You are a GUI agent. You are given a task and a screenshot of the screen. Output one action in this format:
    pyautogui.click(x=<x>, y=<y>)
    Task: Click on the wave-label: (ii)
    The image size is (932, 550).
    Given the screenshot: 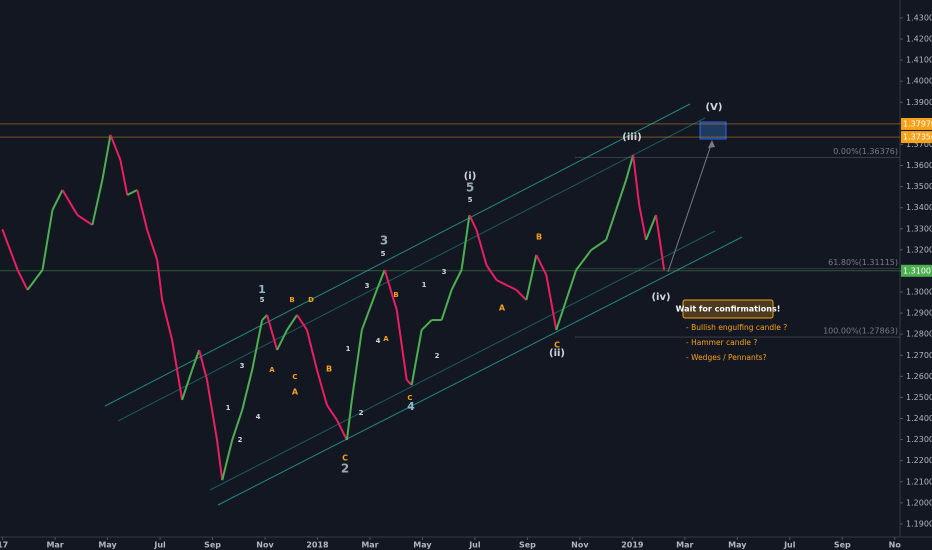 What is the action you would take?
    pyautogui.click(x=557, y=353)
    